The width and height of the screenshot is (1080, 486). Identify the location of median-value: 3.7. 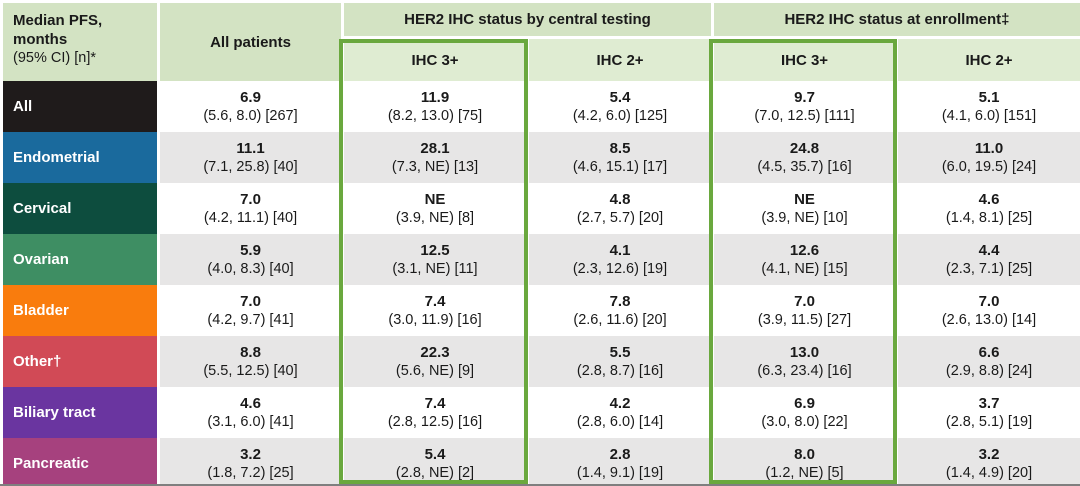
(989, 403).